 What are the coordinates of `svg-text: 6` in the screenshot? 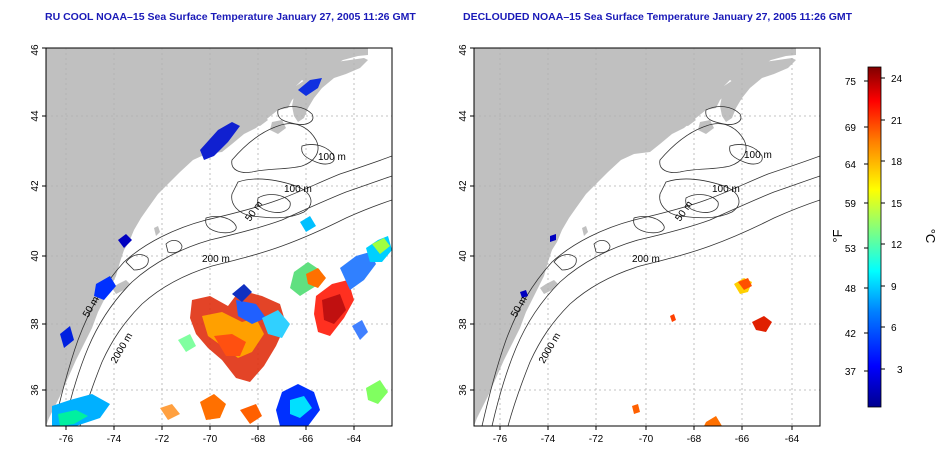 It's located at (894, 328).